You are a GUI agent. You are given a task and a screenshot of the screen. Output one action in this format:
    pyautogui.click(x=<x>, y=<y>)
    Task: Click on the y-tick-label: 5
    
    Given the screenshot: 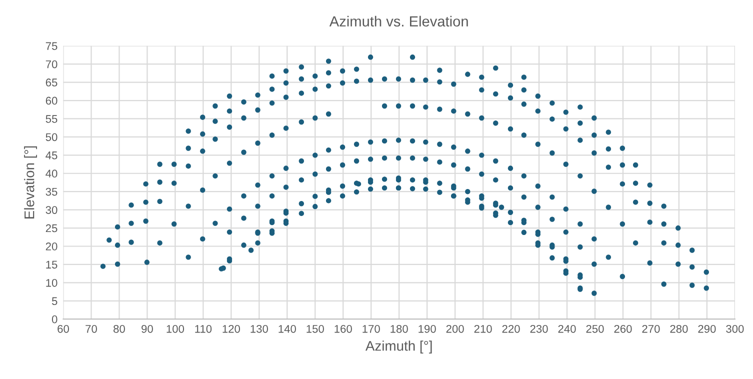 What is the action you would take?
    pyautogui.click(x=55, y=301)
    